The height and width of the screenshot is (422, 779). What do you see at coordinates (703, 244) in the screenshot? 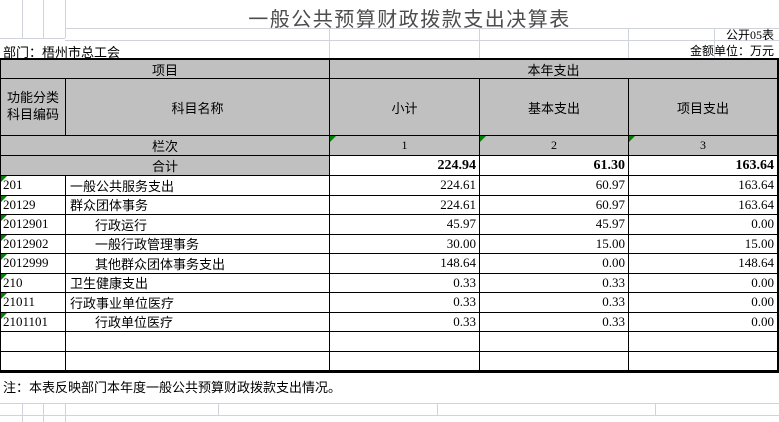
I see `row-project-cell: 15.00` at bounding box center [703, 244].